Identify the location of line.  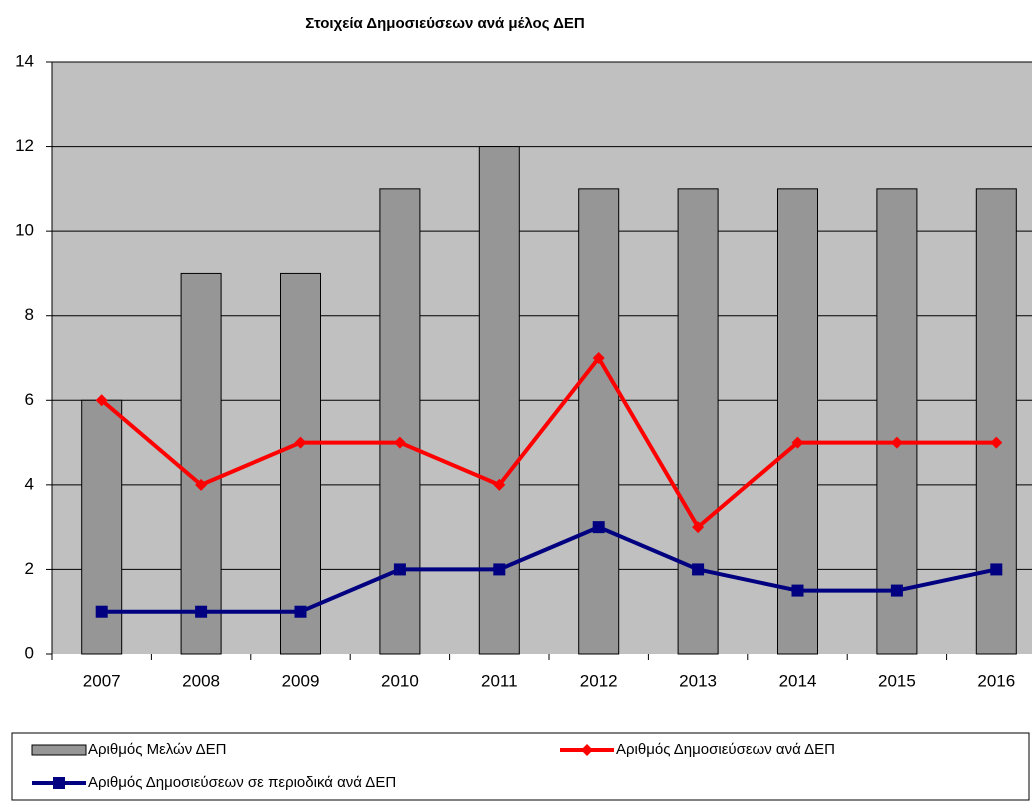
(549, 569).